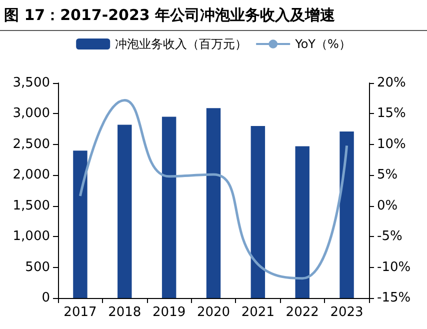  What do you see at coordinates (46, 298) in the screenshot?
I see `y-tick-label: 0` at bounding box center [46, 298].